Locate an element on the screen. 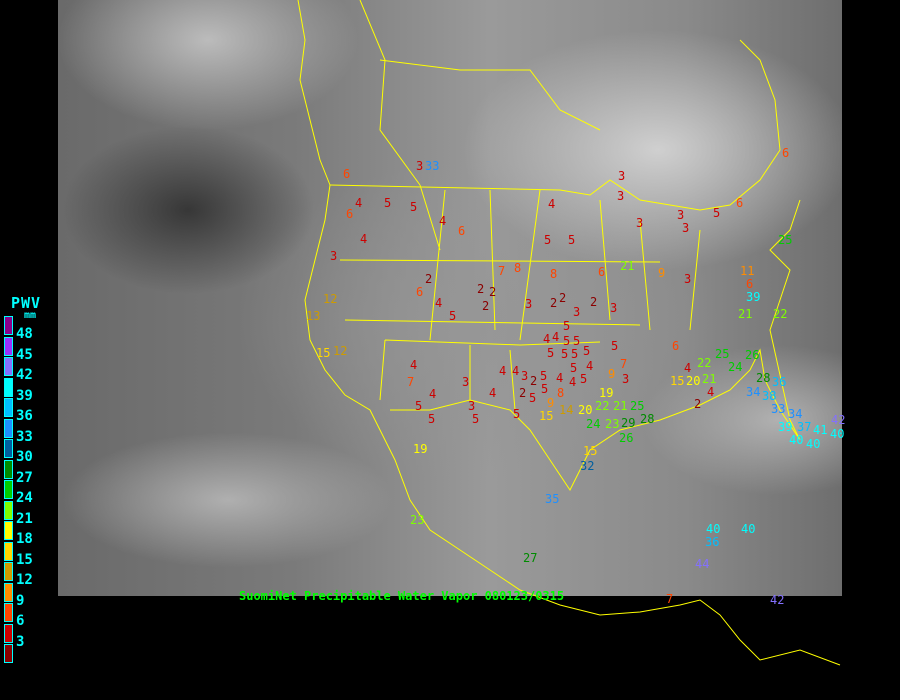 The width and height of the screenshot is (900, 700). station-pwv-value: 41 is located at coordinates (820, 430).